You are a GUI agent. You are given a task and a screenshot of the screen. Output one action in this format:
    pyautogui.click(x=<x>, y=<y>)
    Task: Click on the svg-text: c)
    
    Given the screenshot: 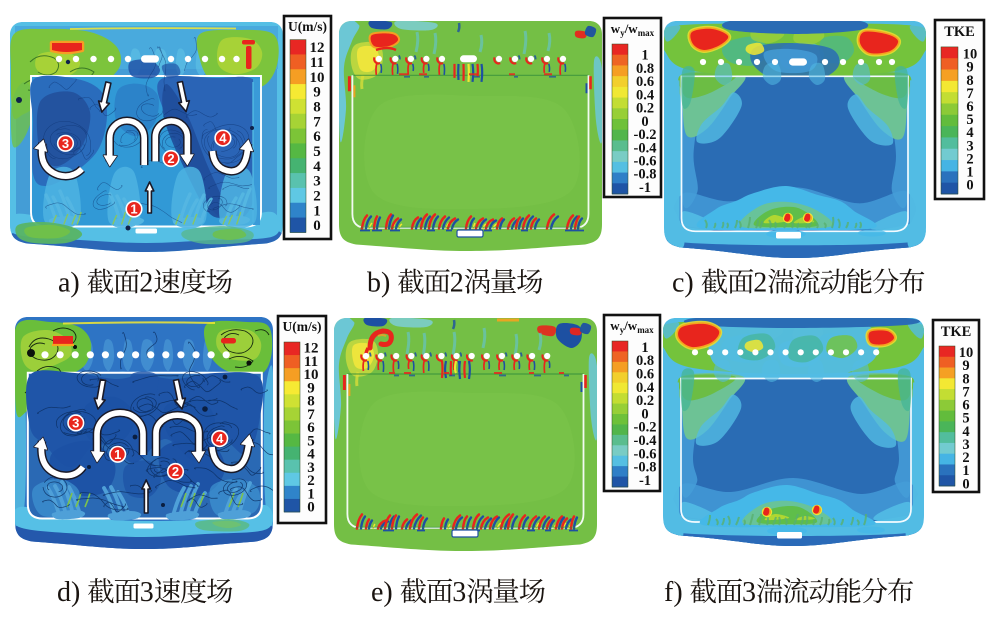 What is the action you would take?
    pyautogui.click(x=683, y=283)
    